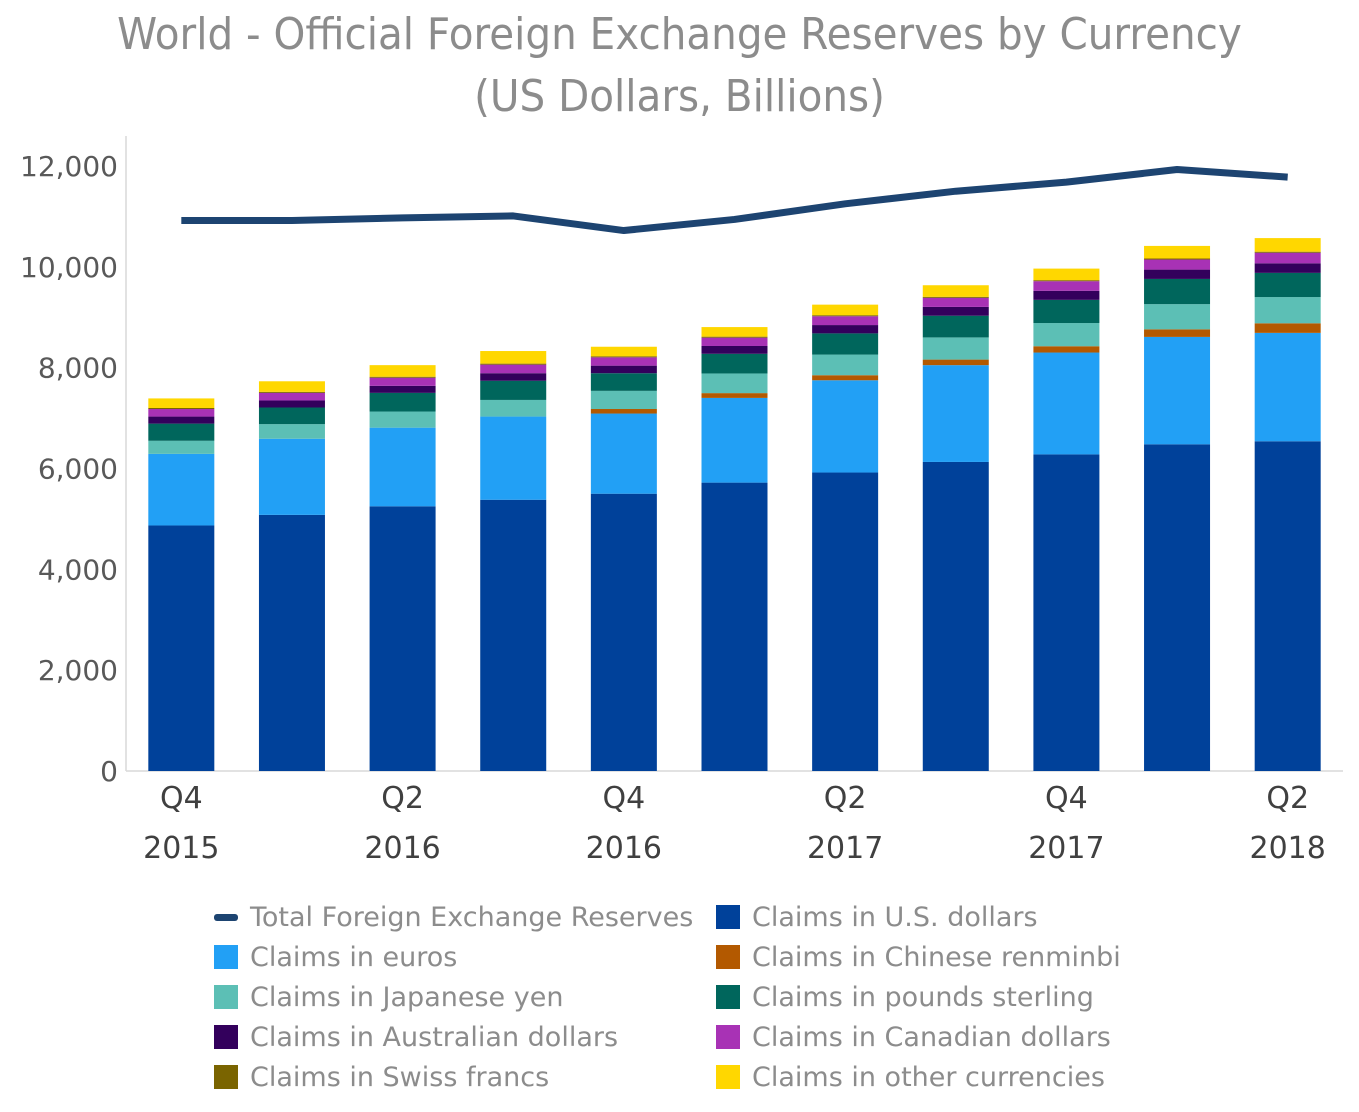 This screenshot has width=1359, height=1112. Describe the element at coordinates (78, 368) in the screenshot. I see `y-tick-label: 8,000` at that location.